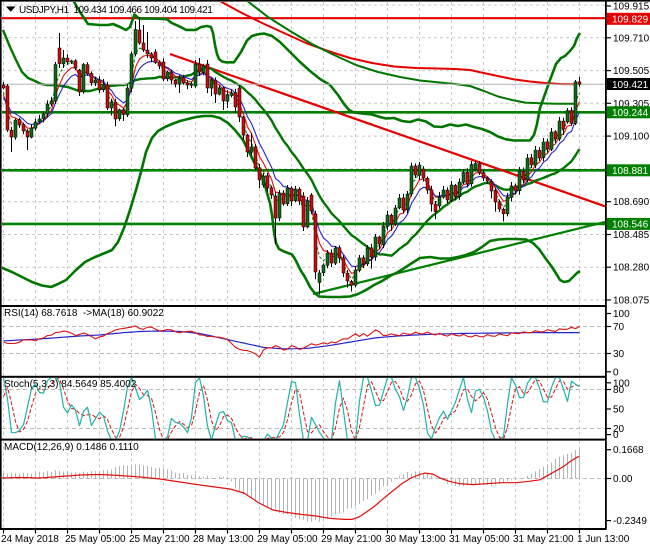 The image size is (650, 550). Describe the element at coordinates (70, 384) in the screenshot. I see `svg-text: Stoch(5,3,3) 84.5649 85.4002` at that location.